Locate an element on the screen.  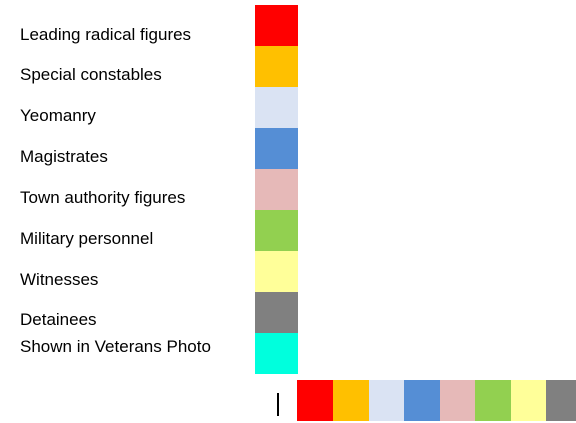
strip-swatch-red is located at coordinates (315, 400).